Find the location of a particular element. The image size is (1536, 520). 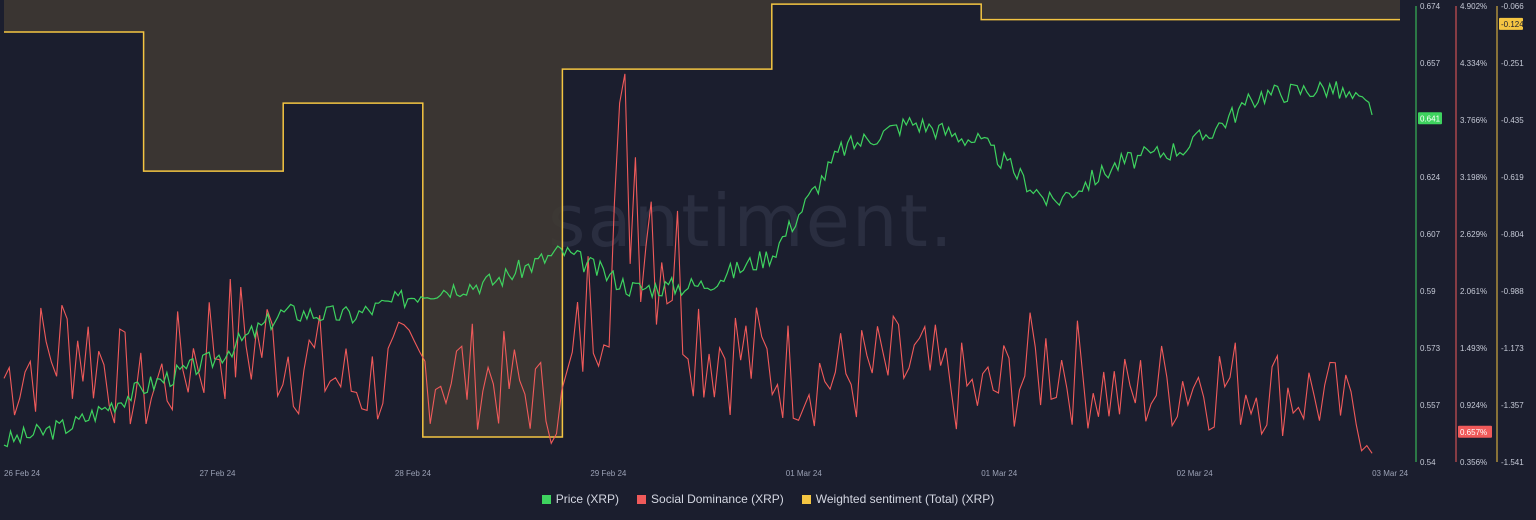

legend-item-sentiment: Weighted sentiment (Total) (XRP) is located at coordinates (898, 499).